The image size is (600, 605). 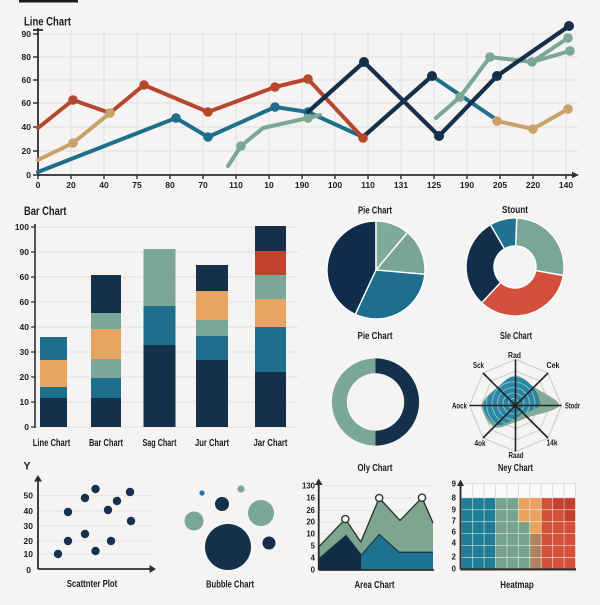 I want to click on svg-text: Y, so click(x=28, y=467).